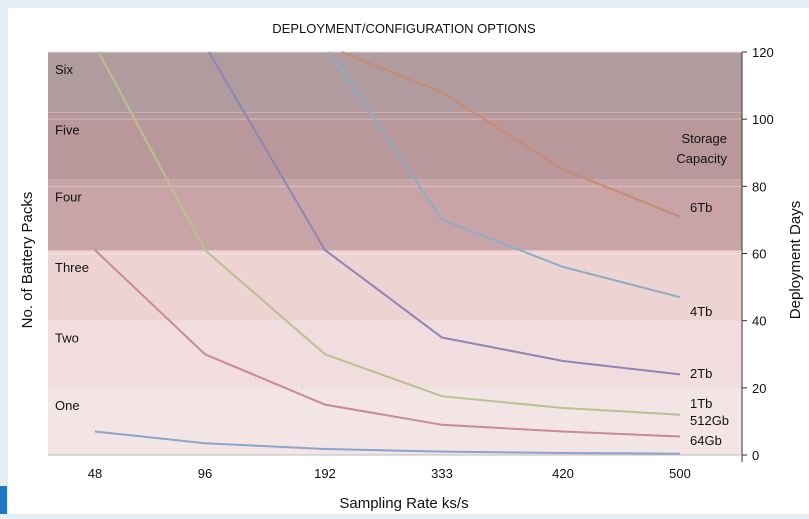  What do you see at coordinates (395, 354) in the screenshot?
I see `band-two` at bounding box center [395, 354].